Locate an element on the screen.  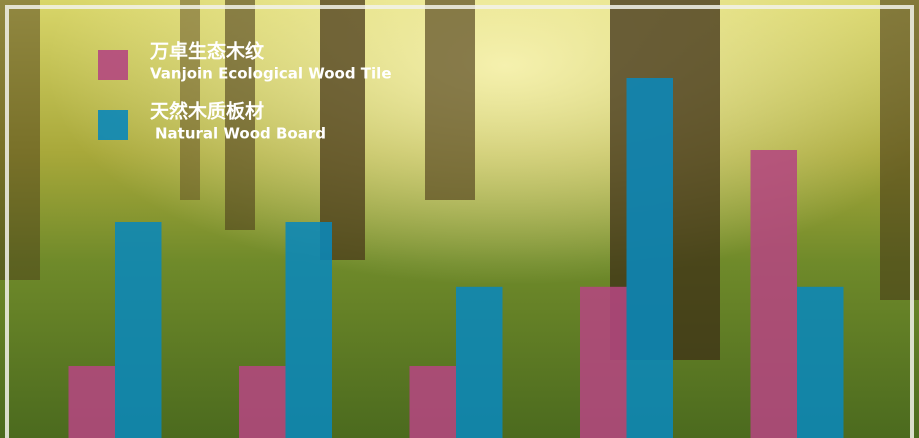
legend-label: 万卓生态木纹 is located at coordinates (207, 51).